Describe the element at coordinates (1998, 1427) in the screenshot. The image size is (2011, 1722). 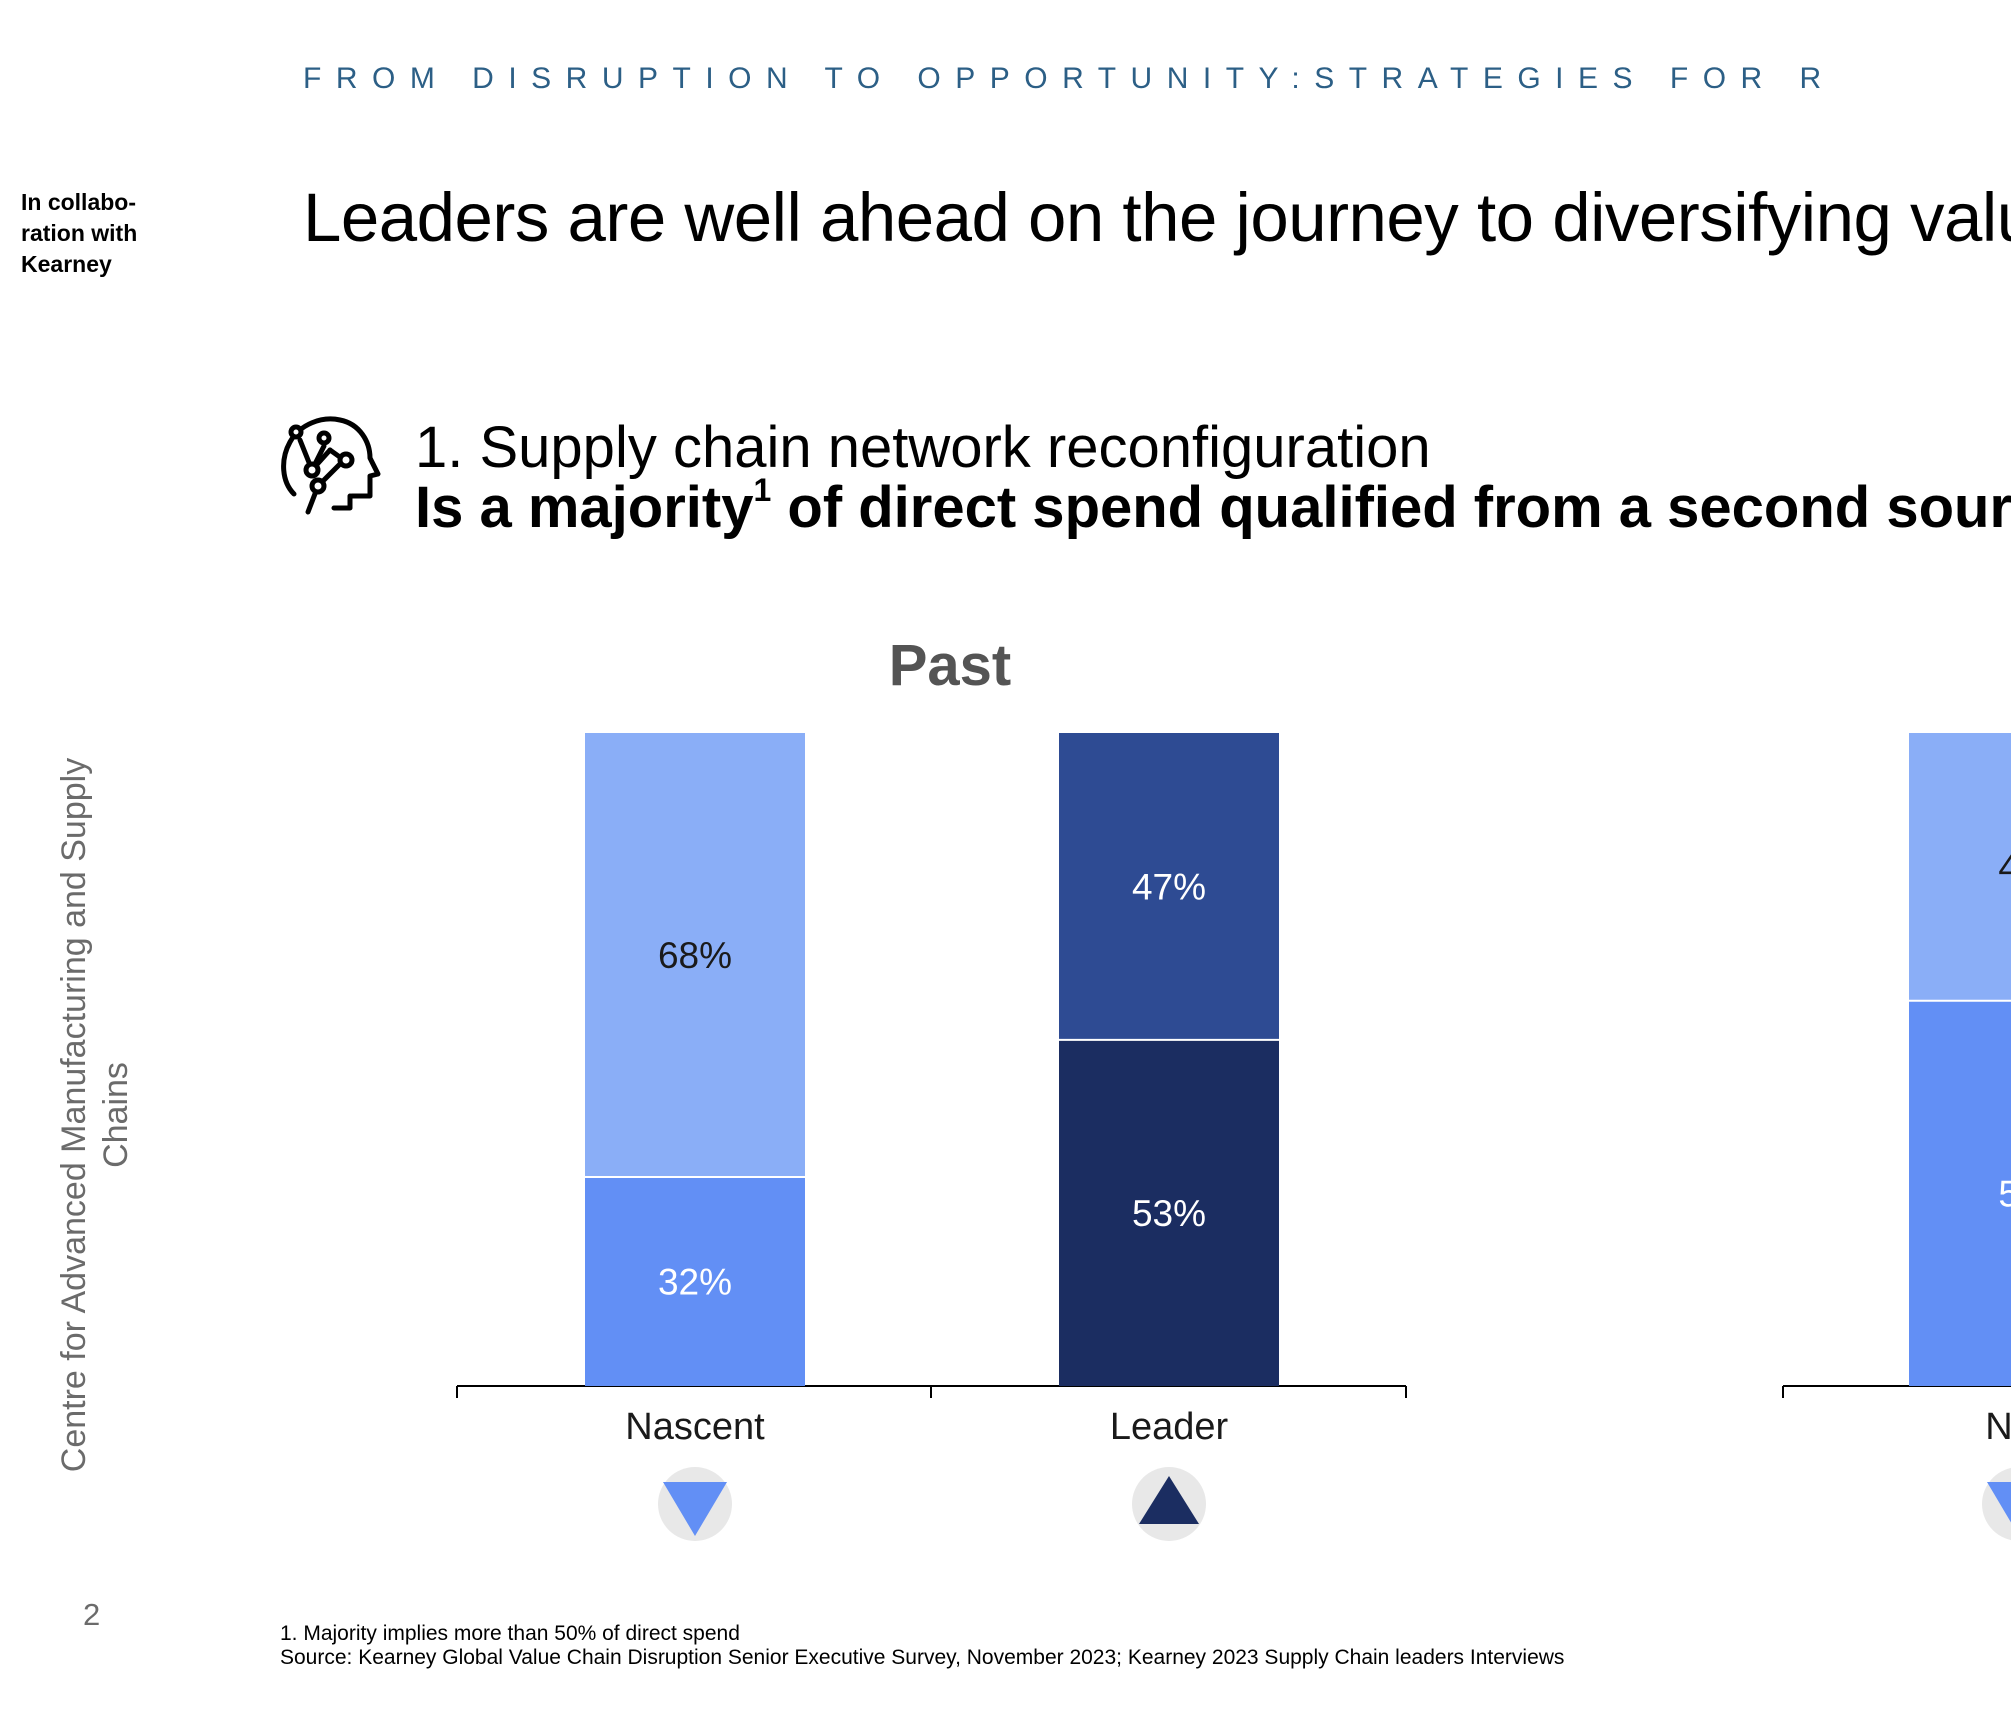
I see `category-label-nas: Nas` at that location.